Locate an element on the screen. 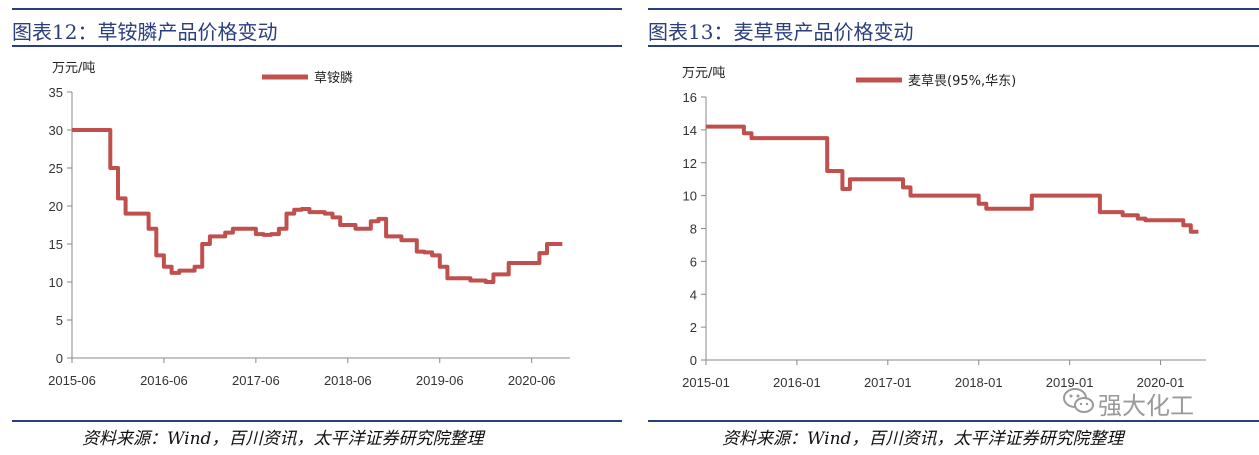 The width and height of the screenshot is (1259, 455). legend-label: 草铵膦 is located at coordinates (333, 78).